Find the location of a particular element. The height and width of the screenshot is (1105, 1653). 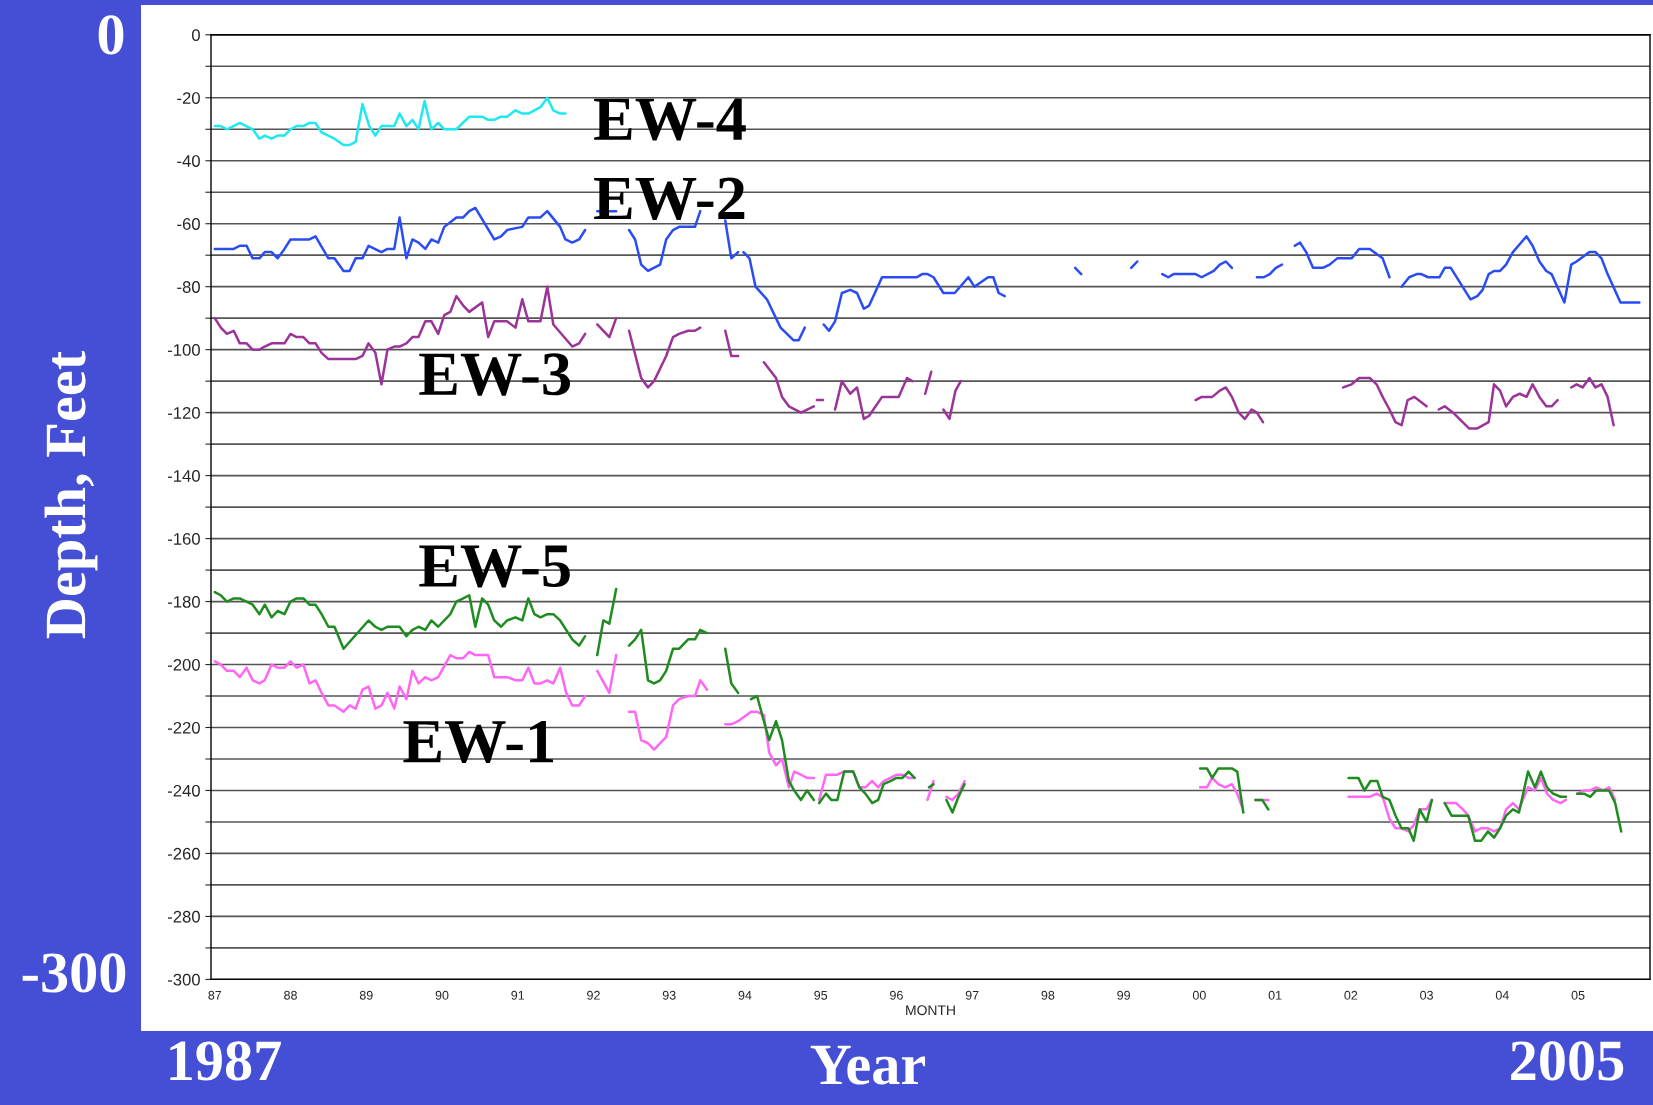

text: 2005 is located at coordinates (1567, 1061).